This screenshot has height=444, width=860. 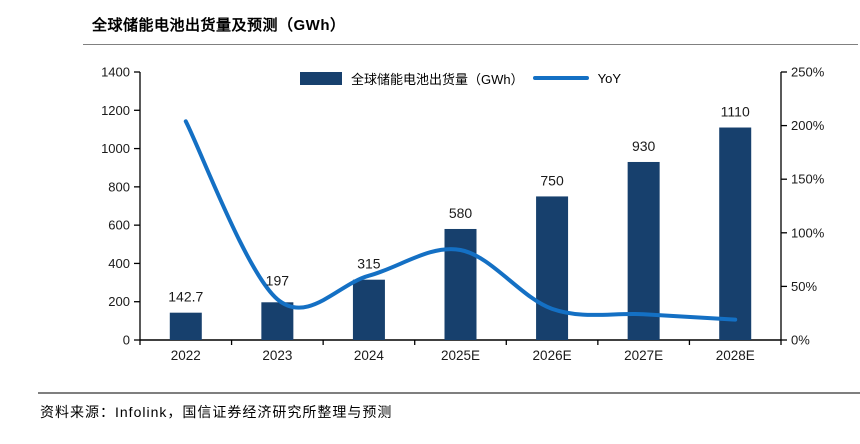 What do you see at coordinates (369, 355) in the screenshot?
I see `x-axis-category-label: 2024` at bounding box center [369, 355].